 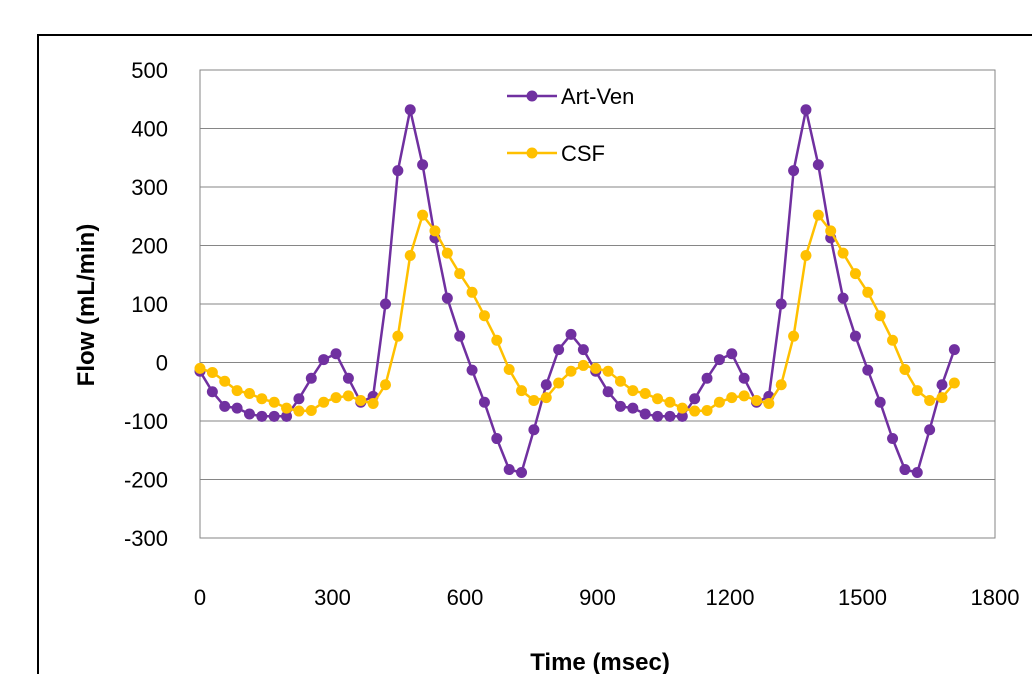 I want to click on y-tick-label: 0, so click(x=162, y=363).